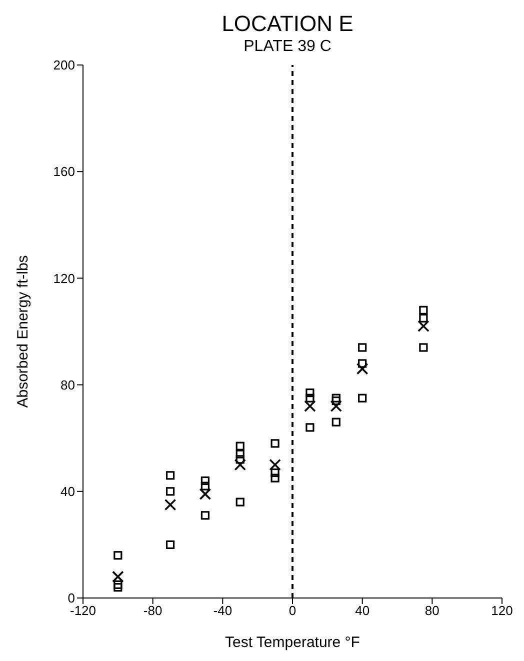 The width and height of the screenshot is (524, 661). I want to click on y-tick-label: 0, so click(71, 598).